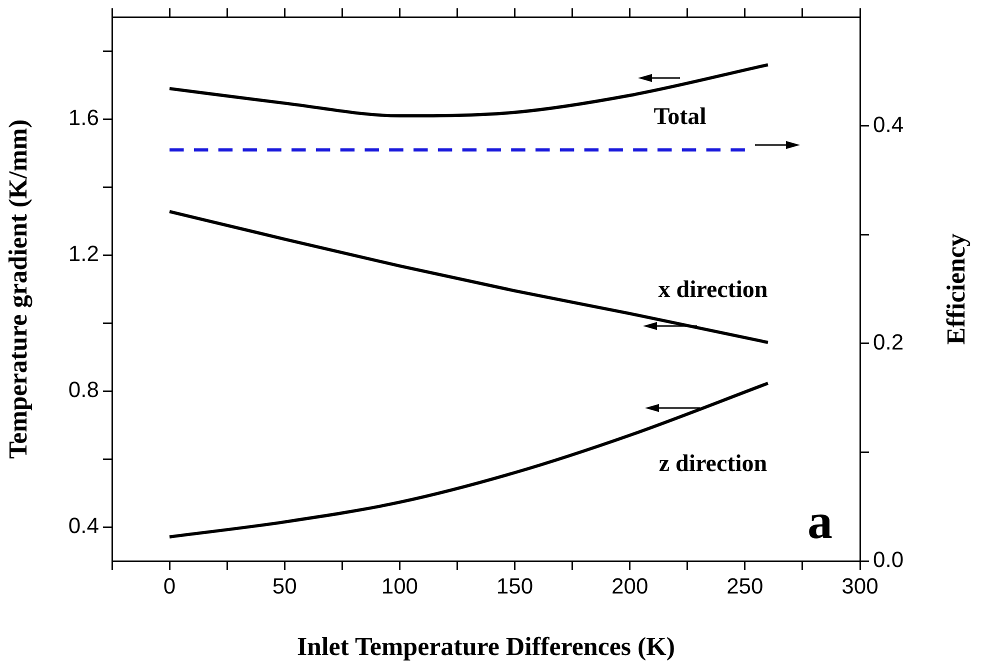 This screenshot has width=982, height=668. What do you see at coordinates (629, 585) in the screenshot?
I see `x-tick-label: 200` at bounding box center [629, 585].